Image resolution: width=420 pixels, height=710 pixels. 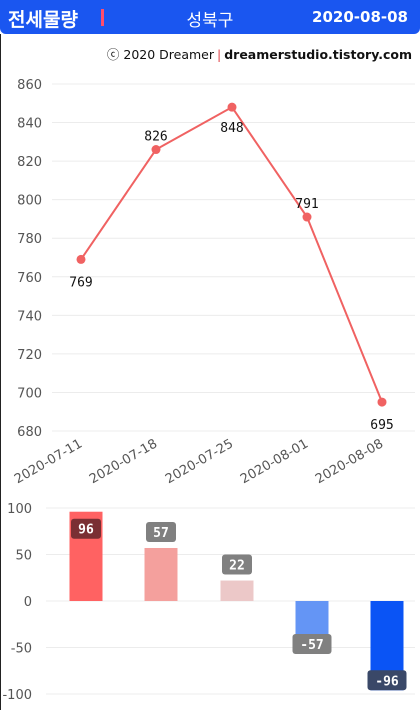 I want to click on line-y-tick: 760, so click(x=29, y=278).